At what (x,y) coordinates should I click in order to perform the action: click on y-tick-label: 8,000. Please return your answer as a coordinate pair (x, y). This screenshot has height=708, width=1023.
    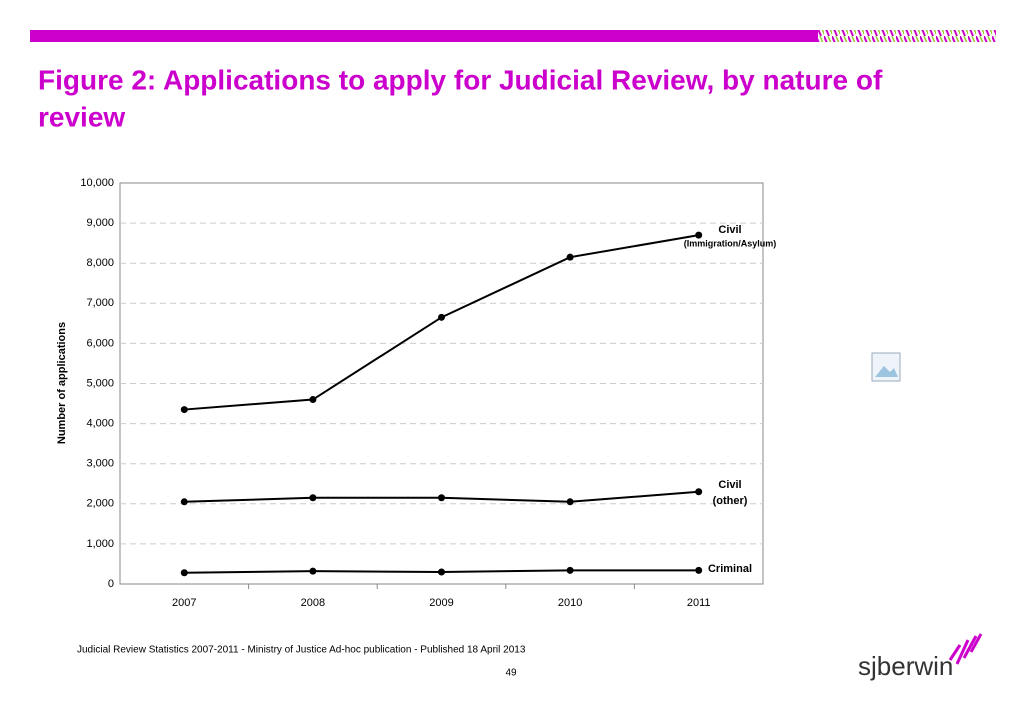
    Looking at the image, I should click on (100, 263).